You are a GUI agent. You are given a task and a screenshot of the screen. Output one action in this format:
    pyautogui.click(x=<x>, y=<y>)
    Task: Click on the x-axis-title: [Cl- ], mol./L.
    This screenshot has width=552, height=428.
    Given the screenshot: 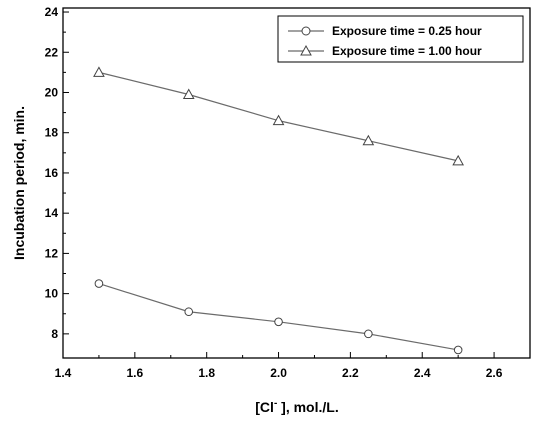 What is the action you would take?
    pyautogui.click(x=296, y=406)
    